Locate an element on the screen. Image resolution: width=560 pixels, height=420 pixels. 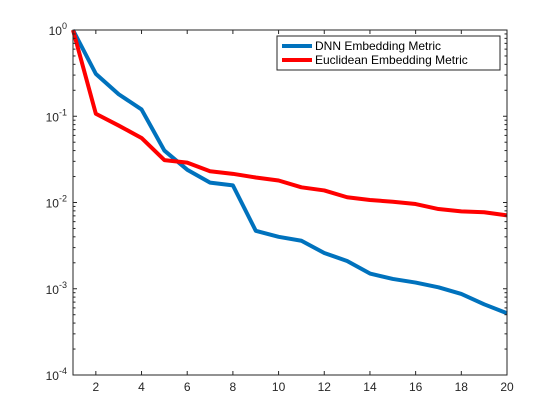
x-tick-label: 16 is located at coordinates (416, 387).